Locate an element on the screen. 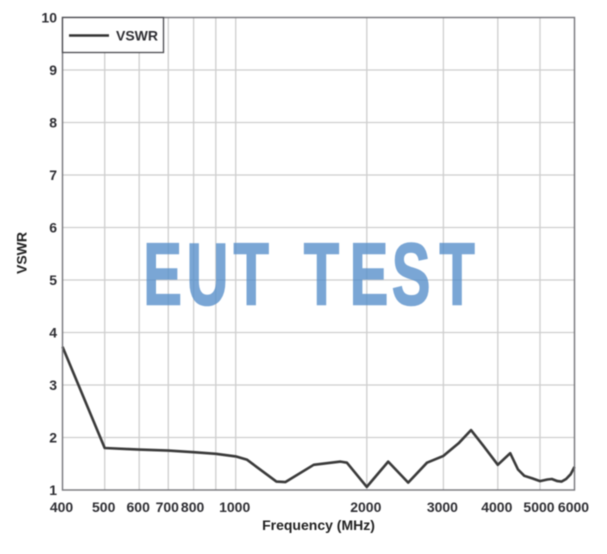 The image size is (607, 554). svg-text: 7 is located at coordinates (53, 175).